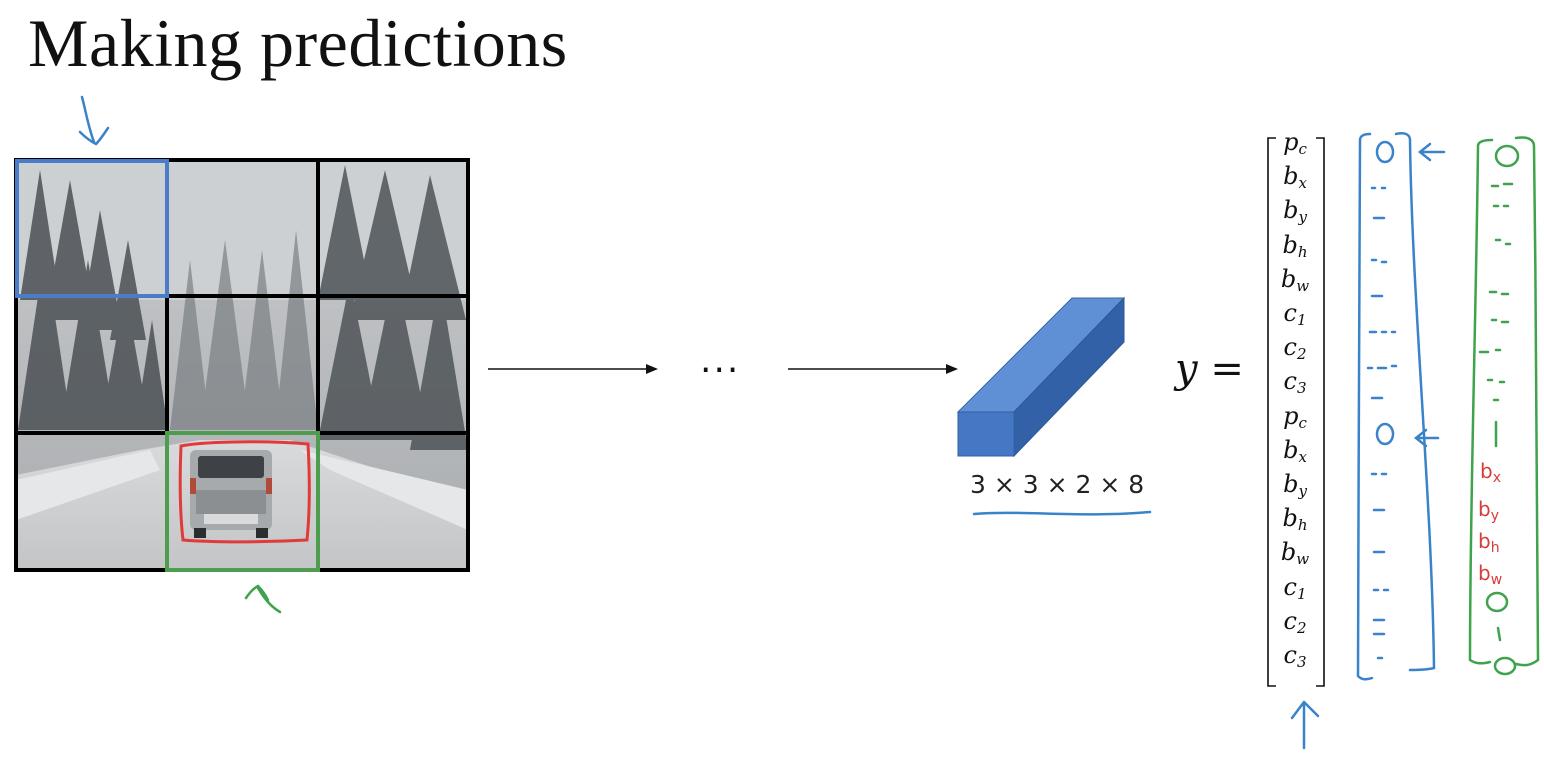  I want to click on bx-annotation: bx, so click(1490, 472).